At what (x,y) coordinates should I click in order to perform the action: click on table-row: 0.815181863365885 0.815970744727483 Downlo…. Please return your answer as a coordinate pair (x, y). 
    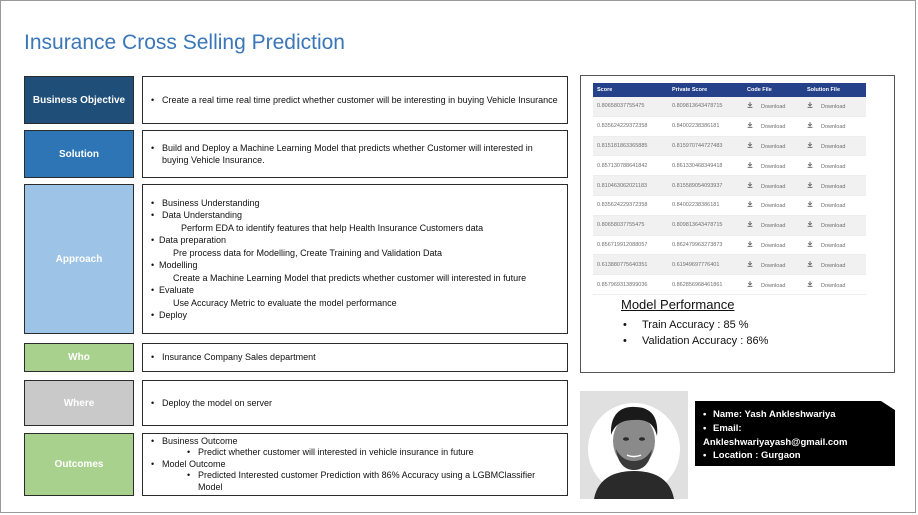
    Looking at the image, I should click on (729, 146).